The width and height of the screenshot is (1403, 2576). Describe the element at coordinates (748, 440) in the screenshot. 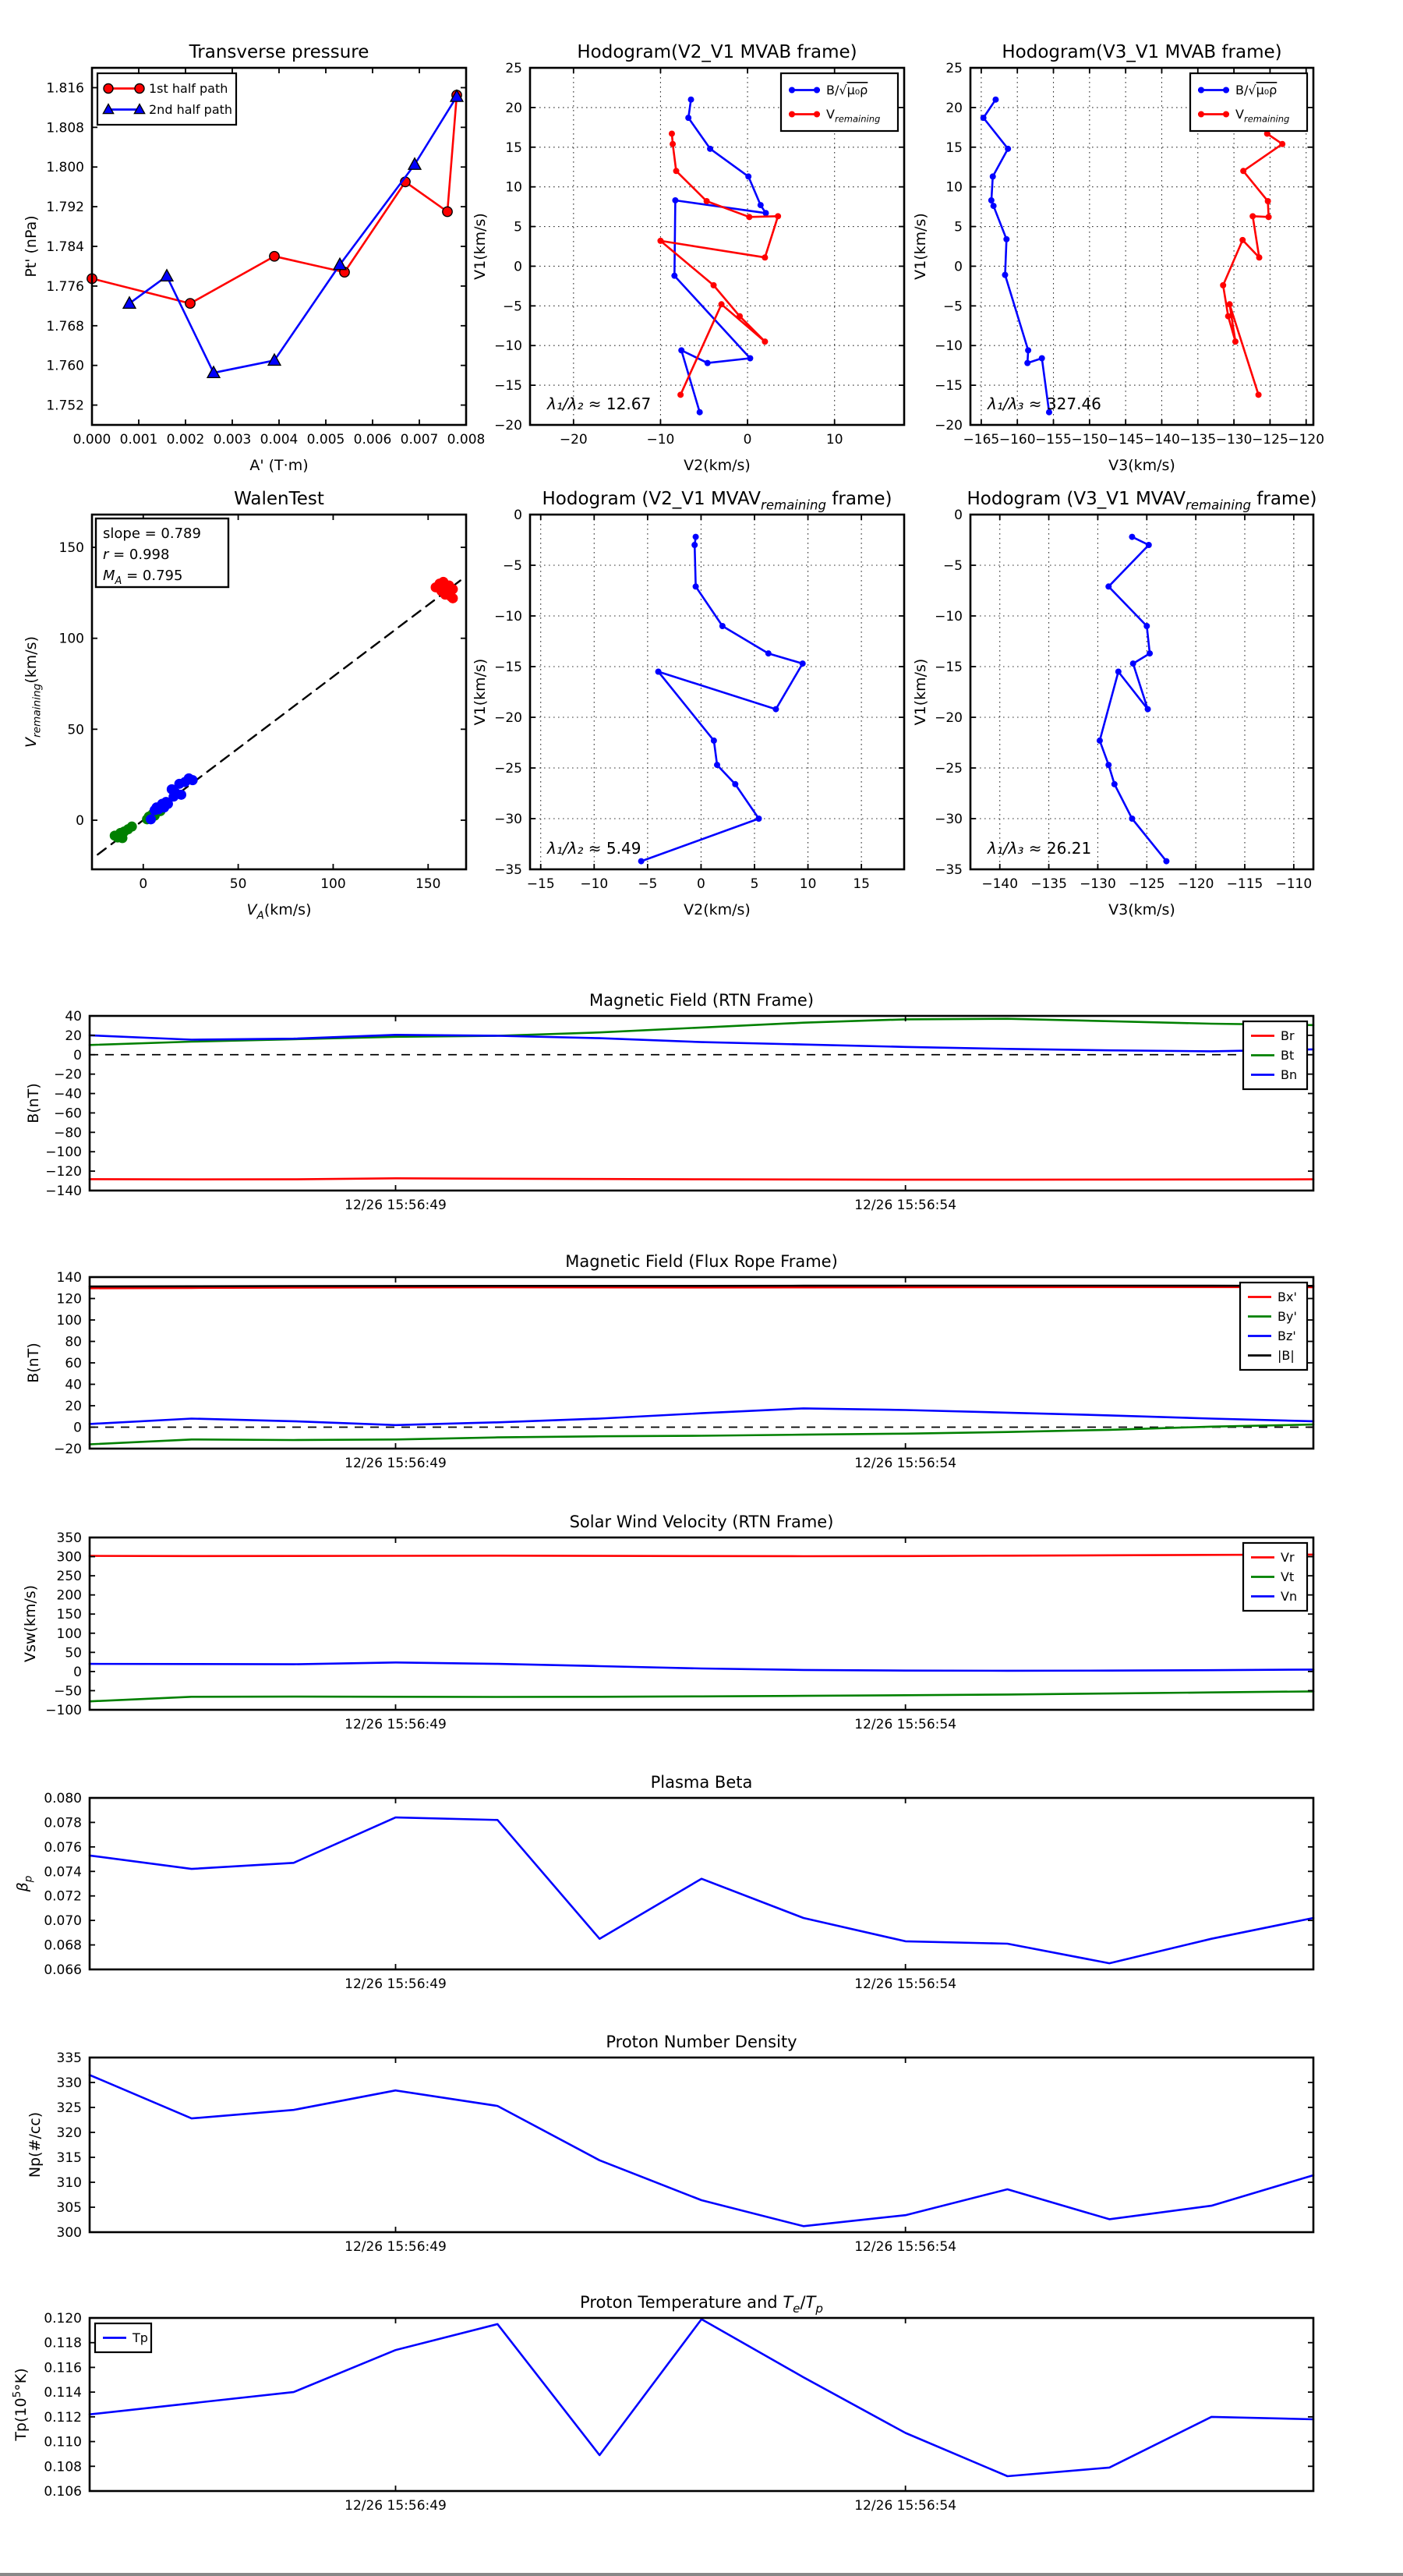

I see `x-tick-label: 0` at that location.